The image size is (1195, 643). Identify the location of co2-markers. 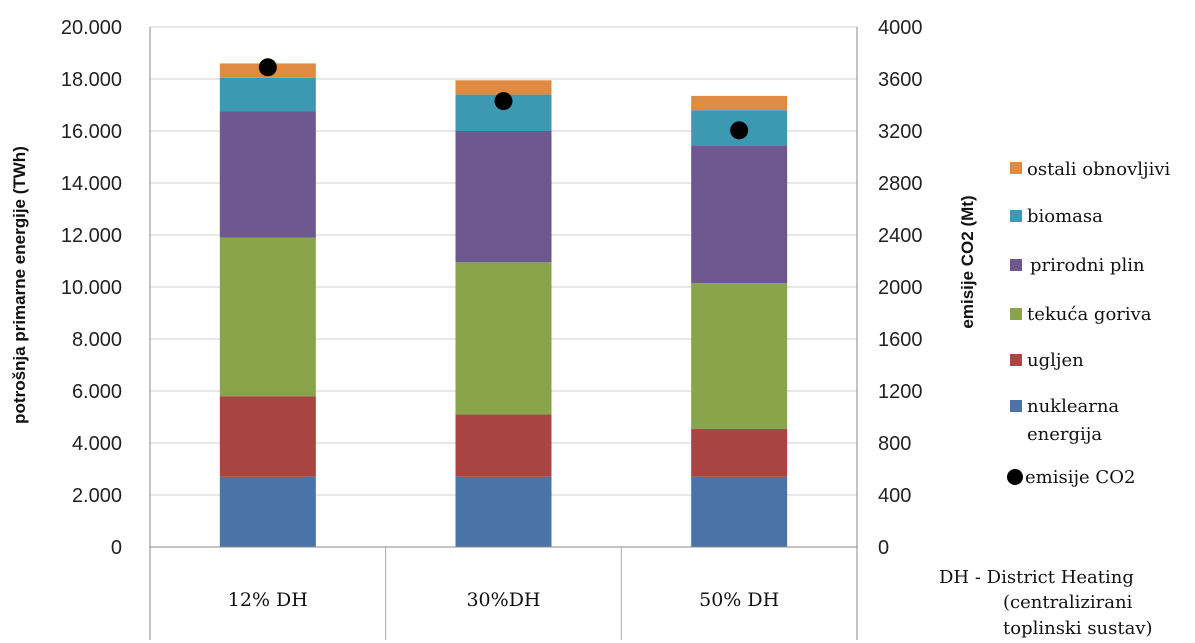
(503, 99).